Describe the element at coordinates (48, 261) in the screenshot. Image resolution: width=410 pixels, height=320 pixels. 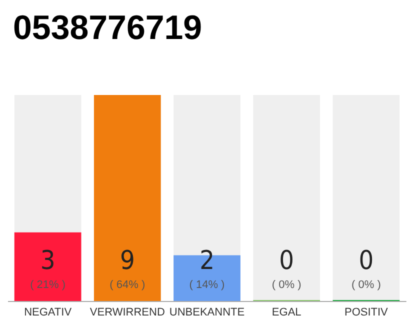
I see `data-label: 3` at that location.